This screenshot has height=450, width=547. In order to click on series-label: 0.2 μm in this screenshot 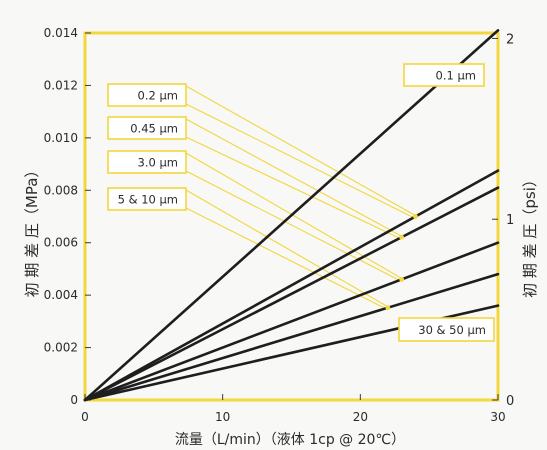, I will do `click(158, 96)`.